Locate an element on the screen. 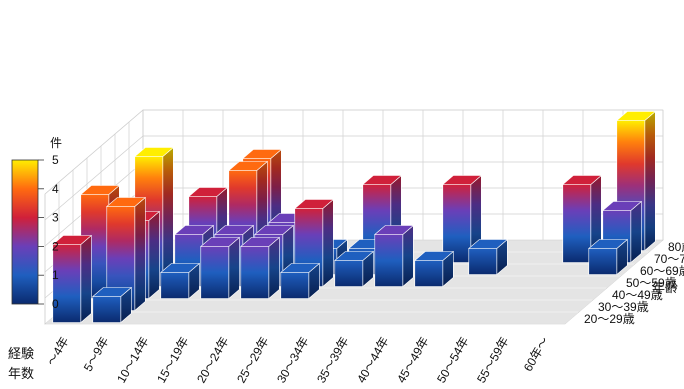 The image size is (684, 389). z-axis-label: 件 is located at coordinates (56, 143).